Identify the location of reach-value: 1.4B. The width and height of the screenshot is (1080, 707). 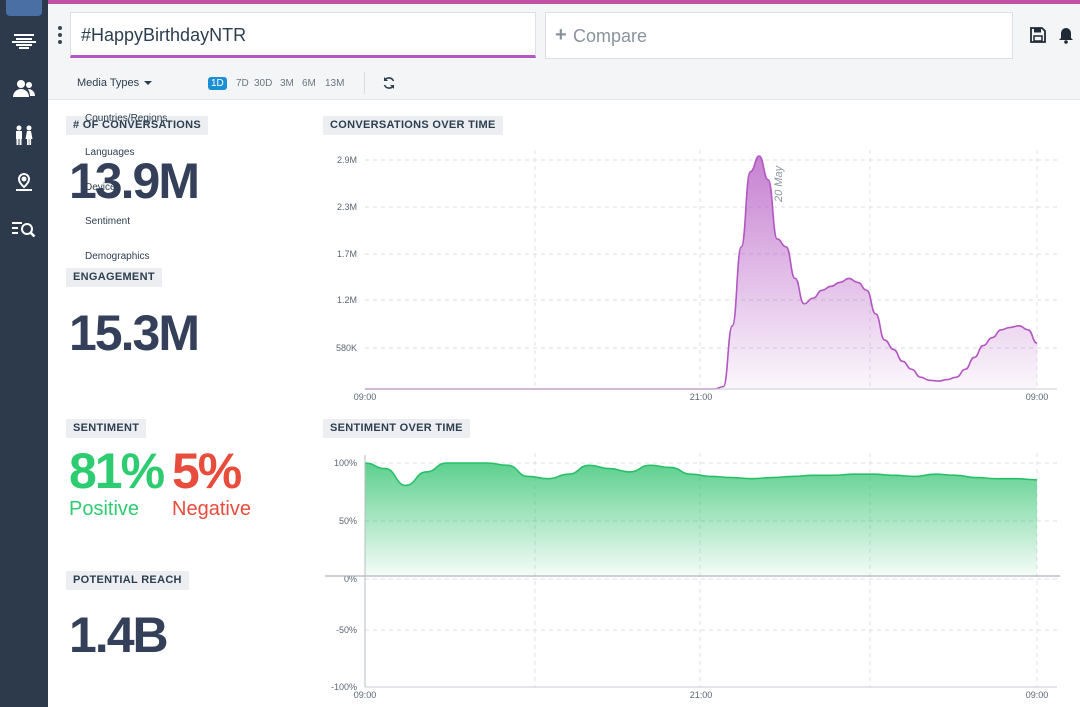
(119, 635).